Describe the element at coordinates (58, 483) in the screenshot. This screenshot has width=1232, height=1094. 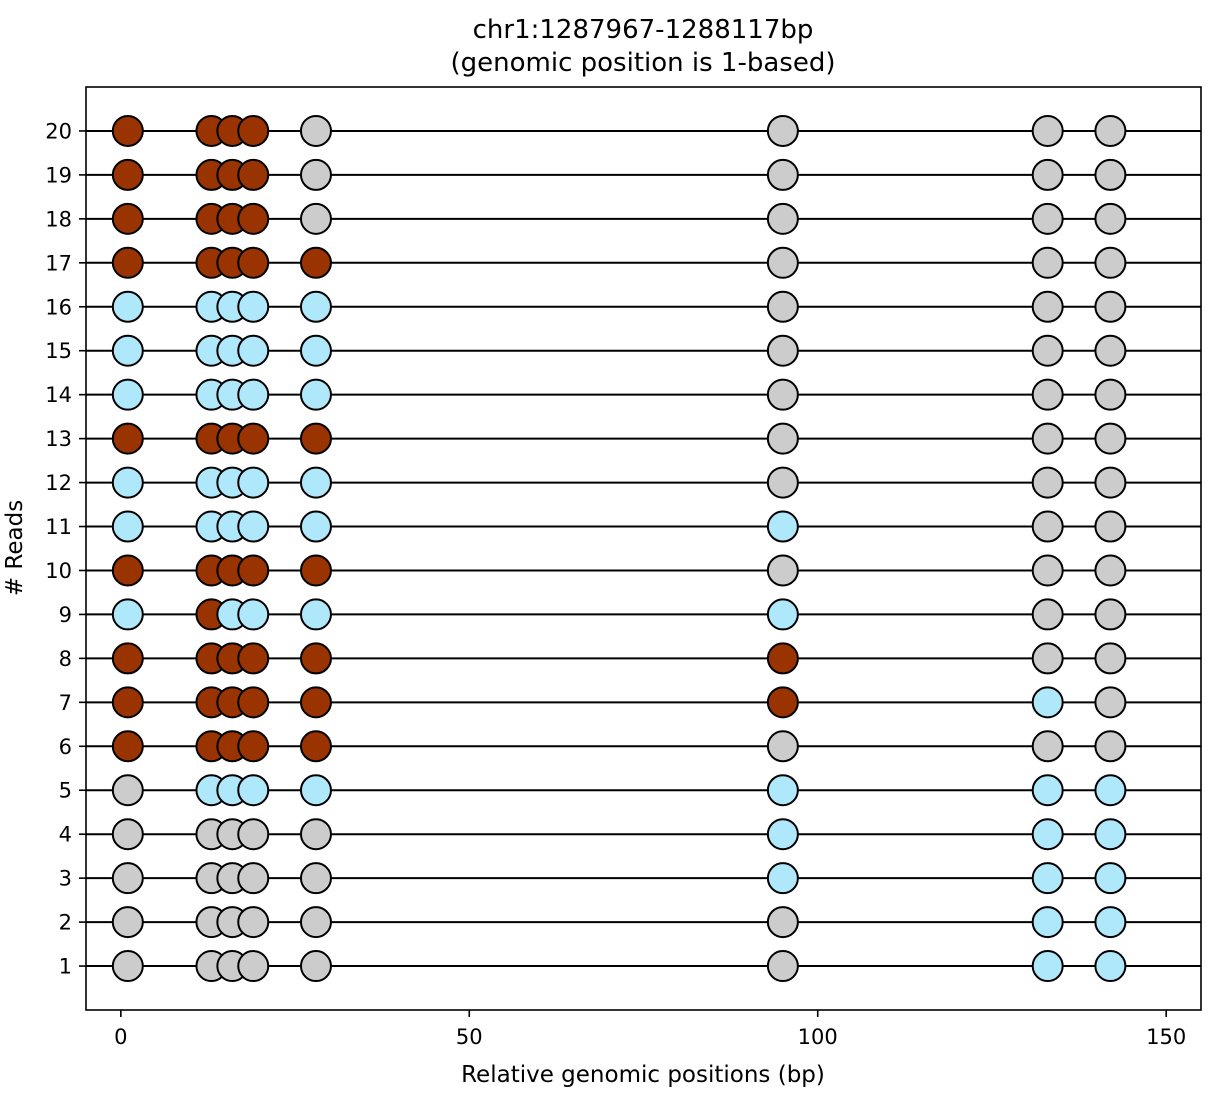
I see `y-tick-label: 12` at that location.